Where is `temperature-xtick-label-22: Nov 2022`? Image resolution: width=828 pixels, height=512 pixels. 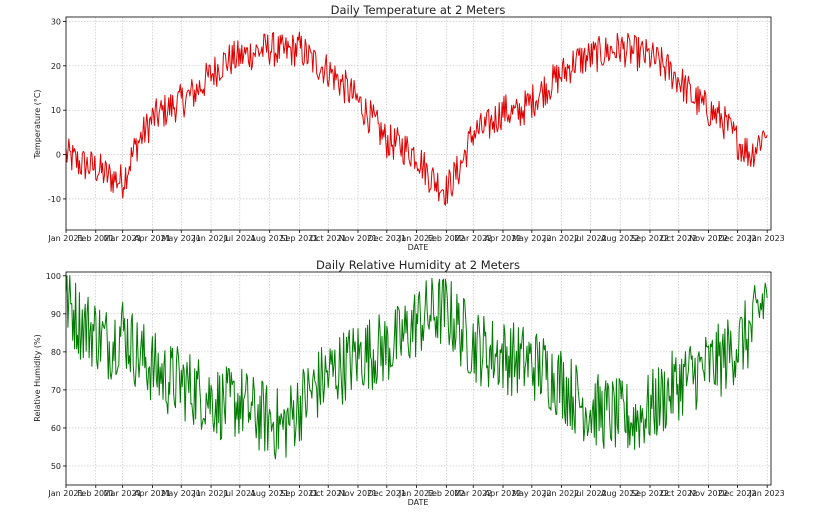 temperature-xtick-label-22: Nov 2022 is located at coordinates (708, 238).